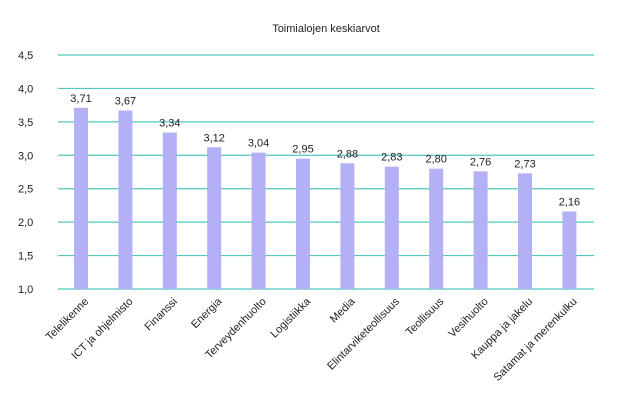  Describe the element at coordinates (25, 56) in the screenshot. I see `y-tick-label: 4,5` at that location.